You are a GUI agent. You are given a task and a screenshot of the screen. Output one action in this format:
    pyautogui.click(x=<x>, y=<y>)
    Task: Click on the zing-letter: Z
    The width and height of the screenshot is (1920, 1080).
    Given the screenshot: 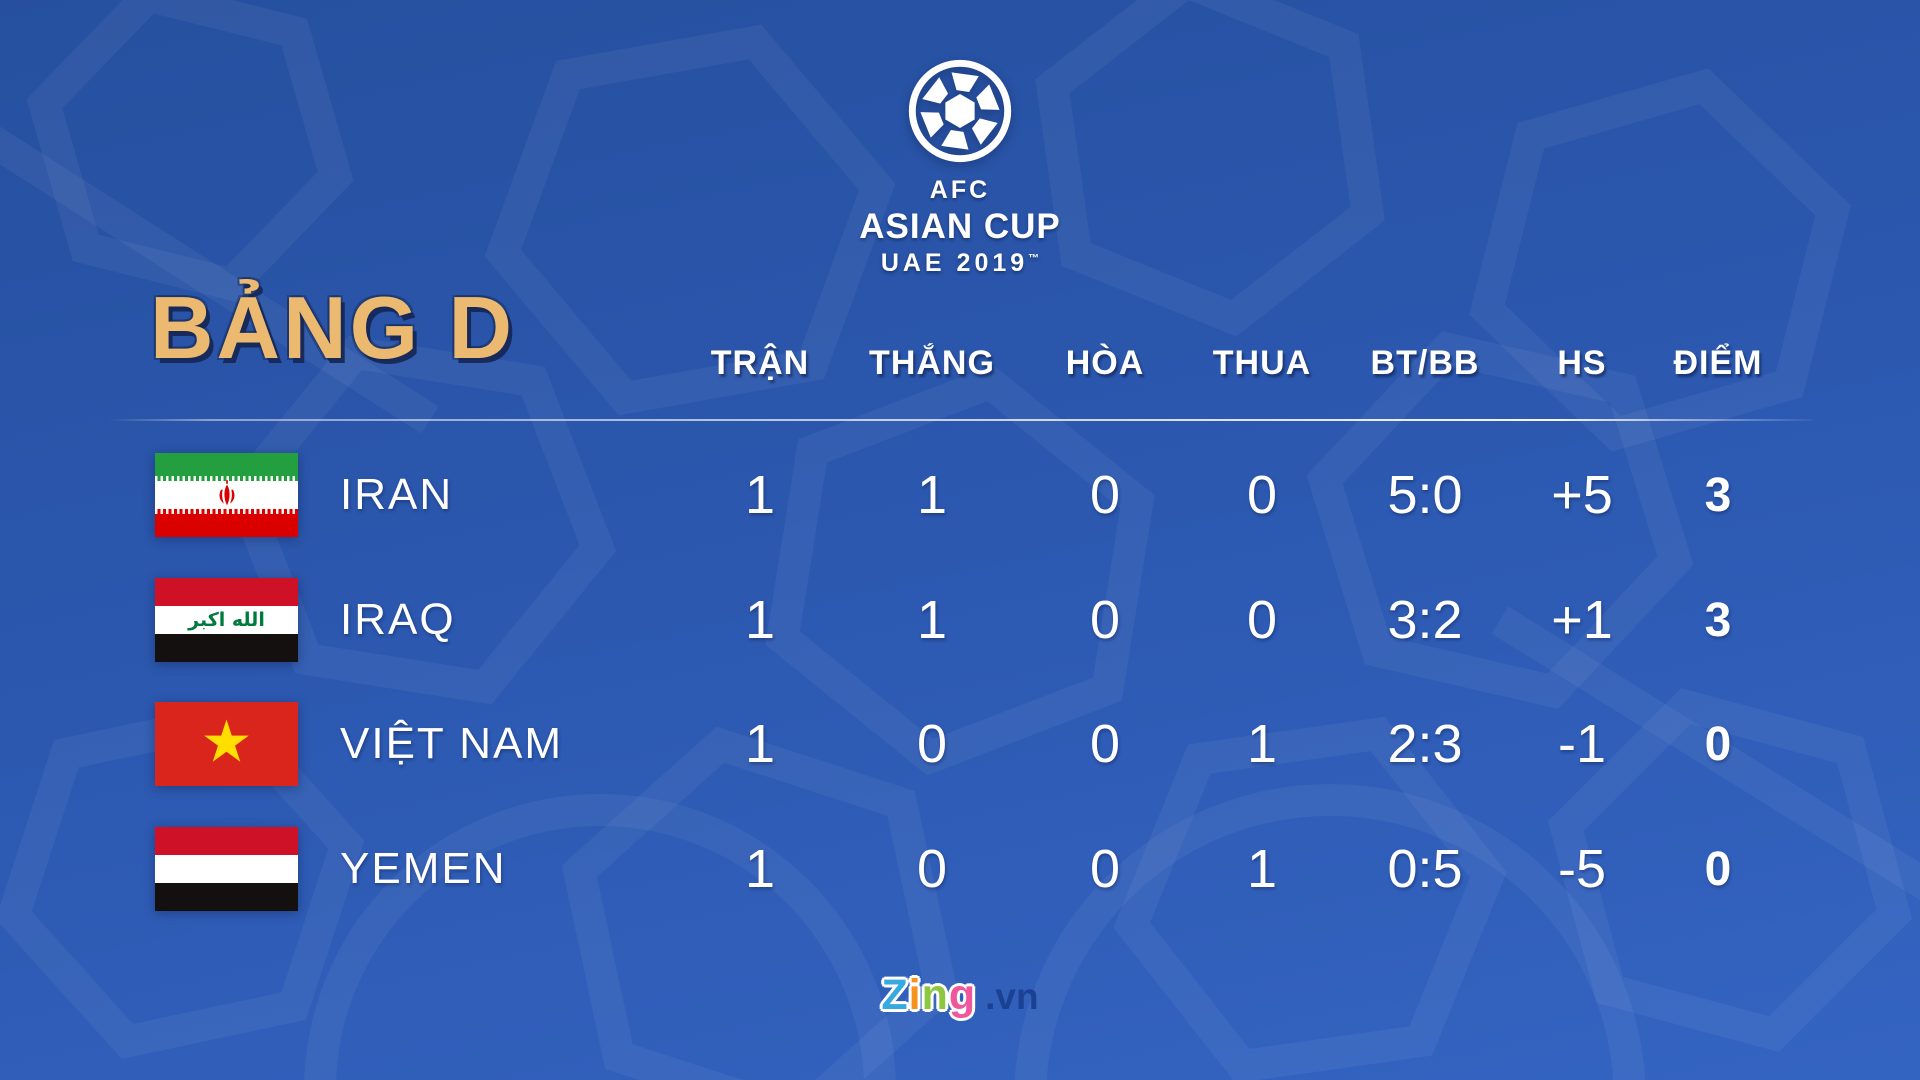 What is the action you would take?
    pyautogui.click(x=895, y=995)
    